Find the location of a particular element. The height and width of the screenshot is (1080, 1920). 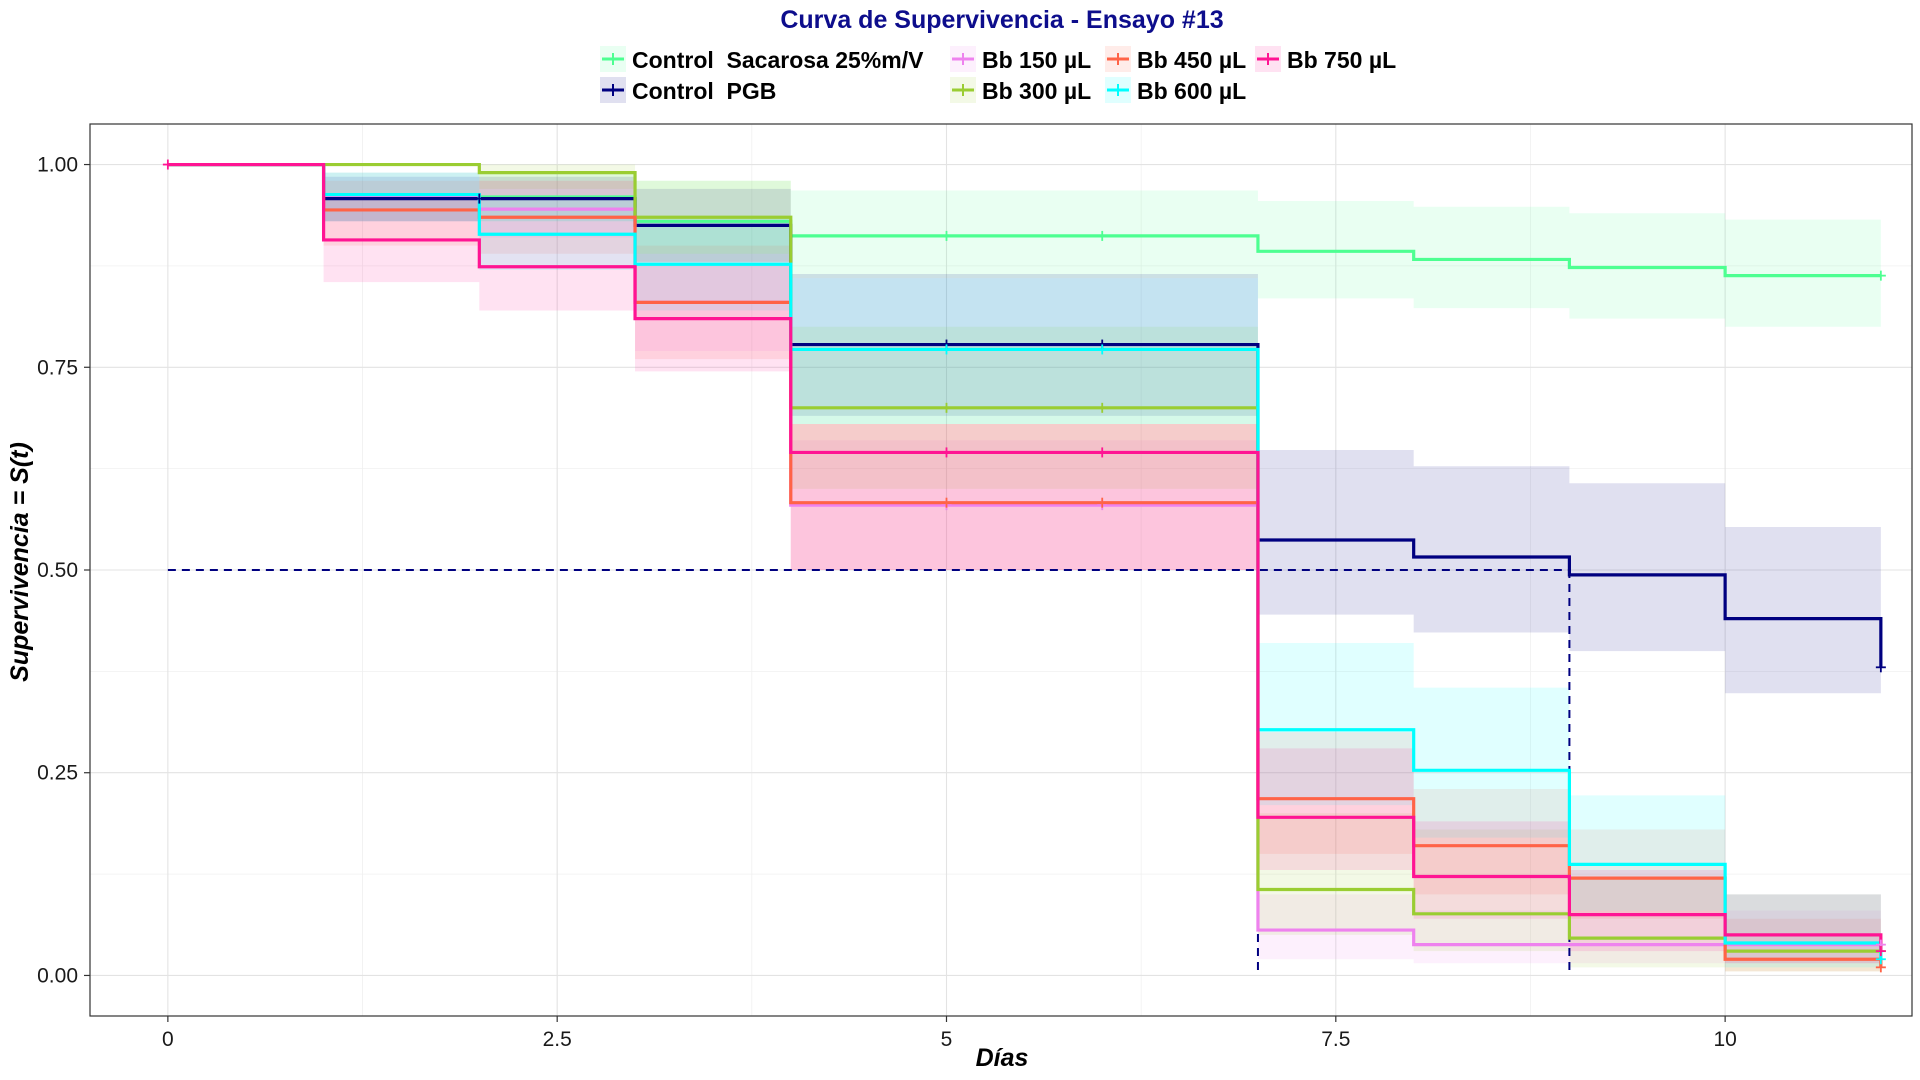

legend-label: Bb 300 µL is located at coordinates (1036, 91).